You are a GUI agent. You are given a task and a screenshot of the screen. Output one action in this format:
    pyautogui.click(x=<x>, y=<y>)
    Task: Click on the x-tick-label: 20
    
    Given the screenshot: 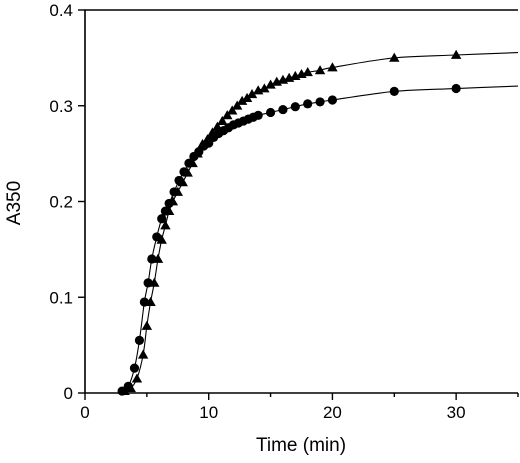 What is the action you would take?
    pyautogui.click(x=332, y=412)
    